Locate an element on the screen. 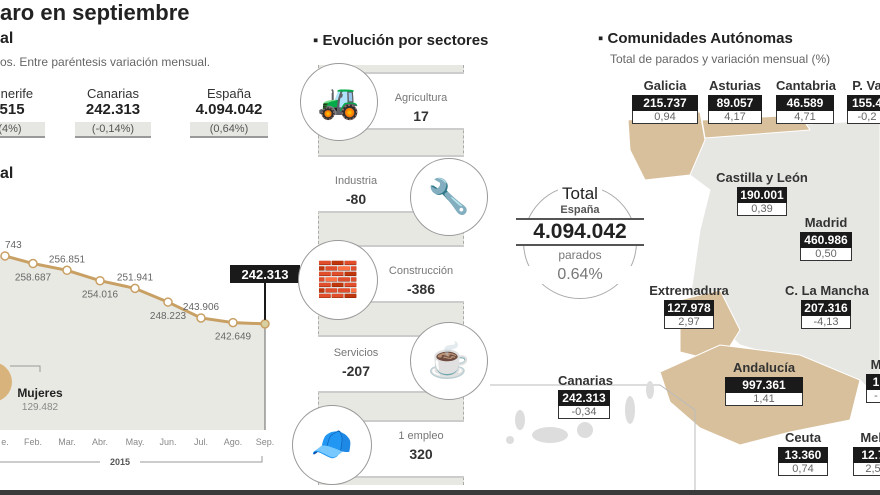 The height and width of the screenshot is (495, 880). coffee-cup-icon: ☕ is located at coordinates (449, 361).